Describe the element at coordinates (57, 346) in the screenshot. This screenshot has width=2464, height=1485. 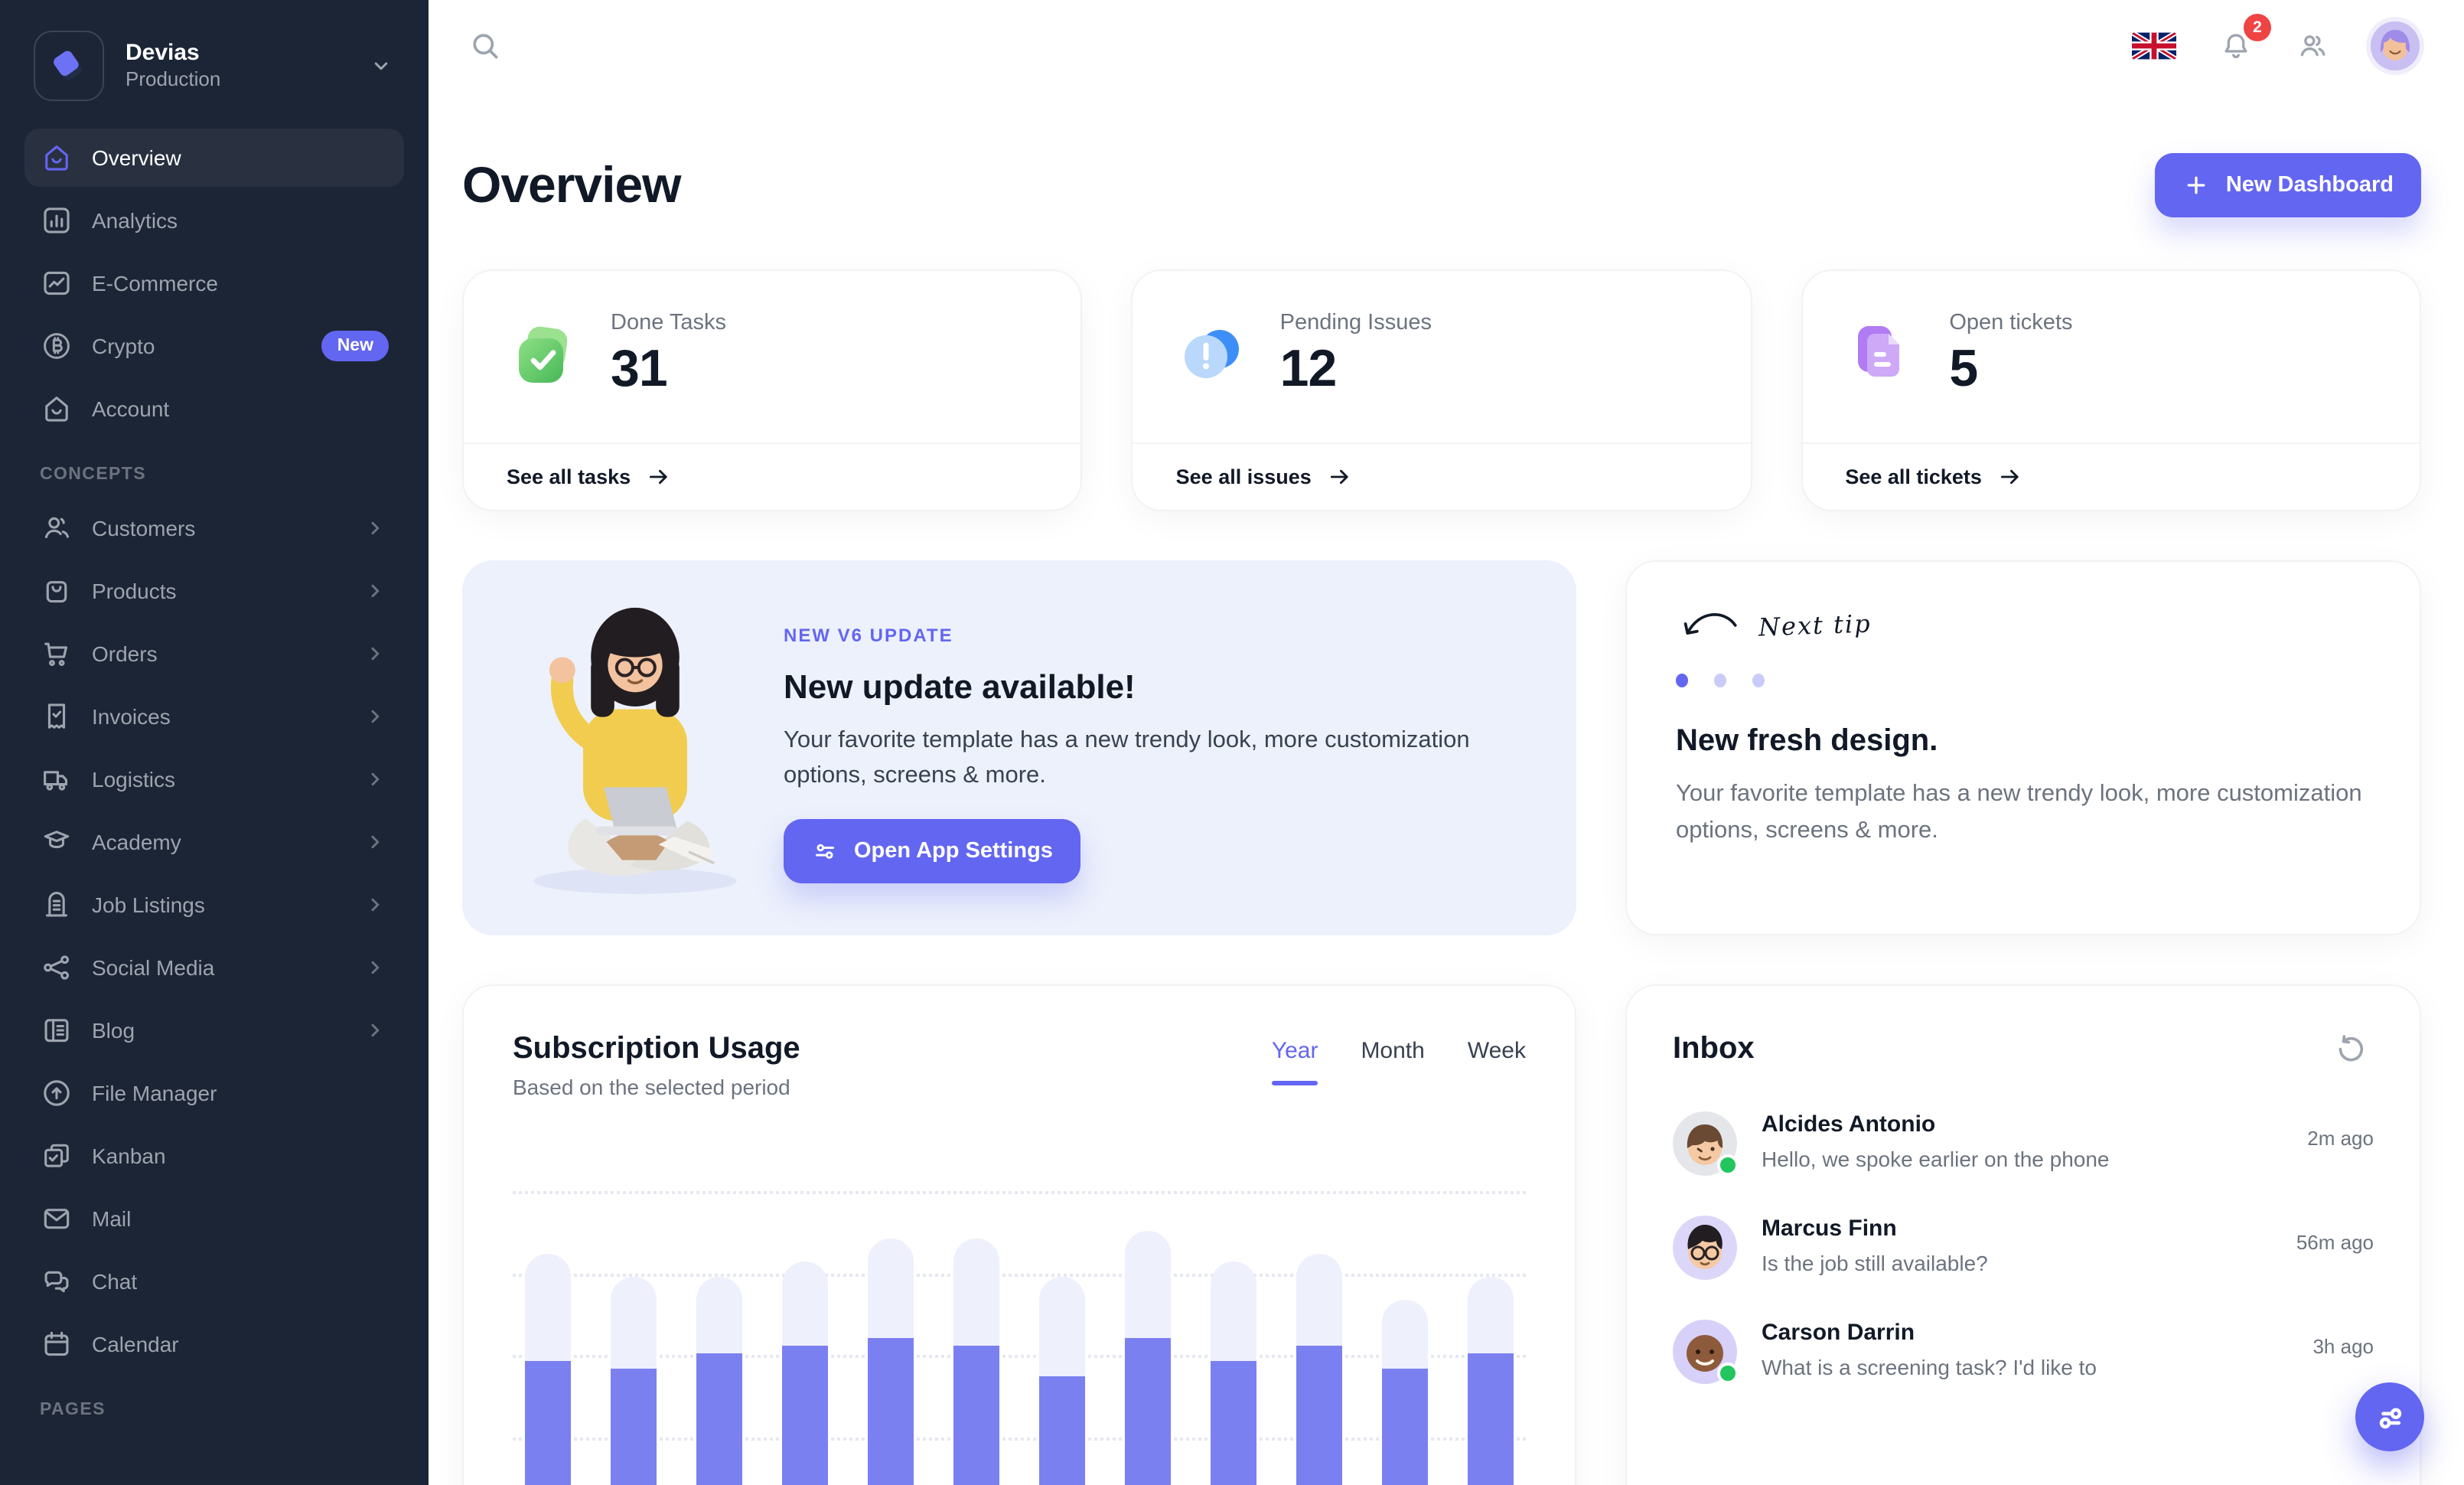
I see `bitcoin-icon` at that location.